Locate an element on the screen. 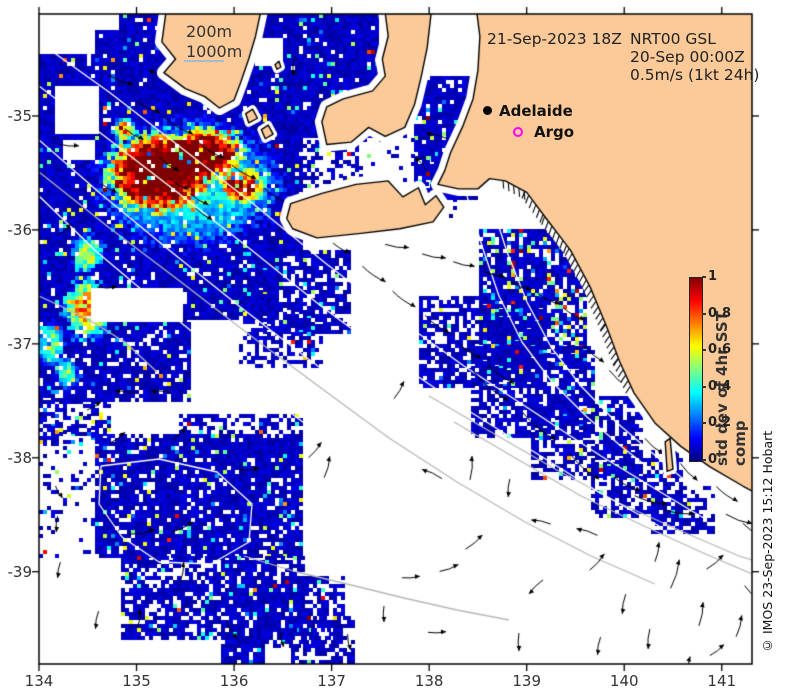 This screenshot has height=700, width=792. colorbar-tick-label: 1 is located at coordinates (713, 276).